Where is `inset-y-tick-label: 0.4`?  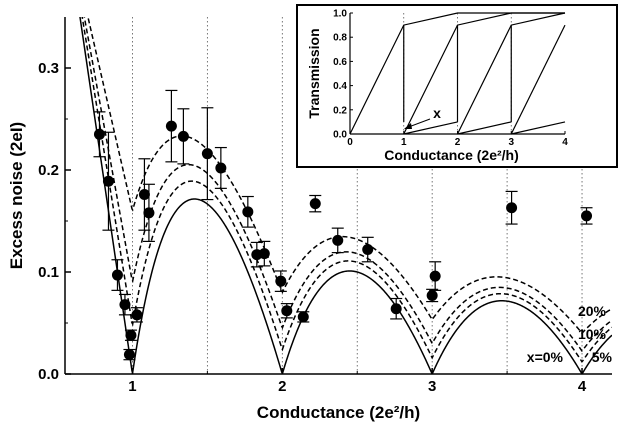 inset-y-tick-label: 0.4 is located at coordinates (340, 86).